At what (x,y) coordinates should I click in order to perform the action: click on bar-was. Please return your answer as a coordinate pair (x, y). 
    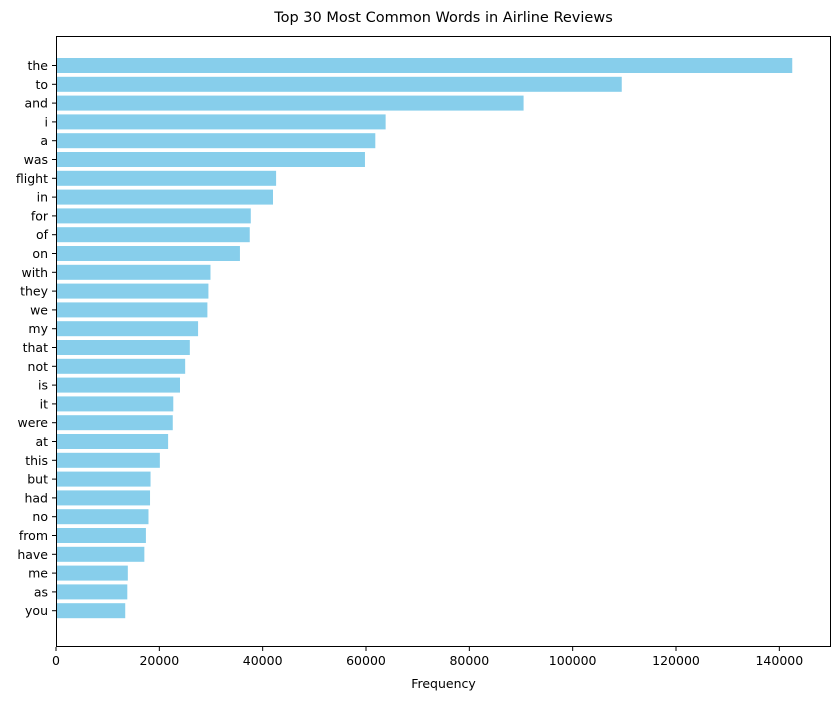
    Looking at the image, I should click on (210, 159).